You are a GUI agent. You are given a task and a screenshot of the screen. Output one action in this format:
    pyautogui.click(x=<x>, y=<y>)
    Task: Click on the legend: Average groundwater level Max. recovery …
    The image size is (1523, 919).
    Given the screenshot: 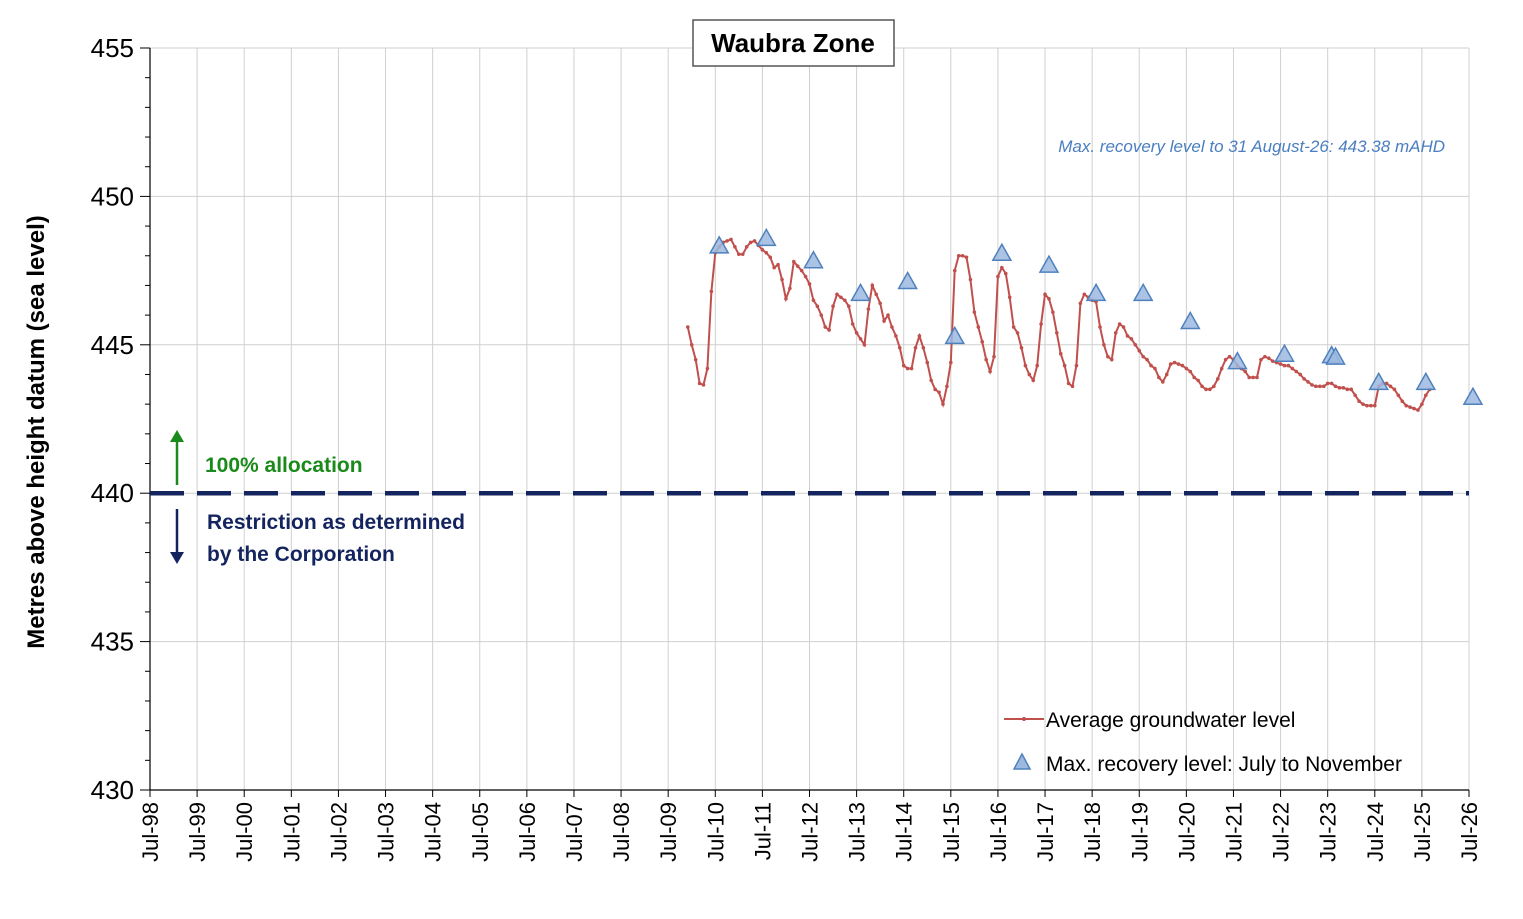 What is the action you would take?
    pyautogui.click(x=1203, y=742)
    